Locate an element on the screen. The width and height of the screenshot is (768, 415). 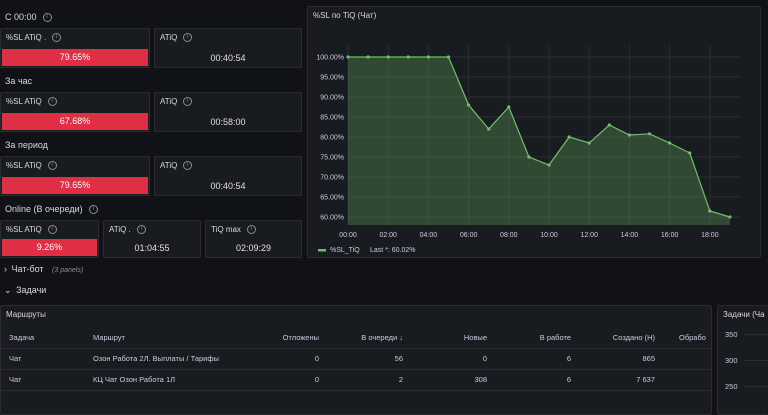
legend-last-value: Last *: 60.02% is located at coordinates (393, 250).